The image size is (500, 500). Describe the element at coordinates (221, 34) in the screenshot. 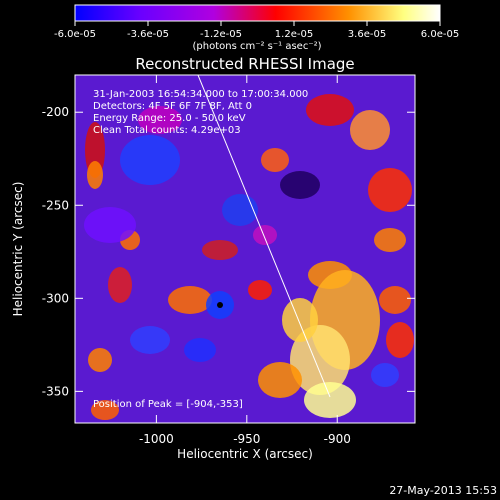

I see `colorbar-tick-label: -1.2e-05` at that location.